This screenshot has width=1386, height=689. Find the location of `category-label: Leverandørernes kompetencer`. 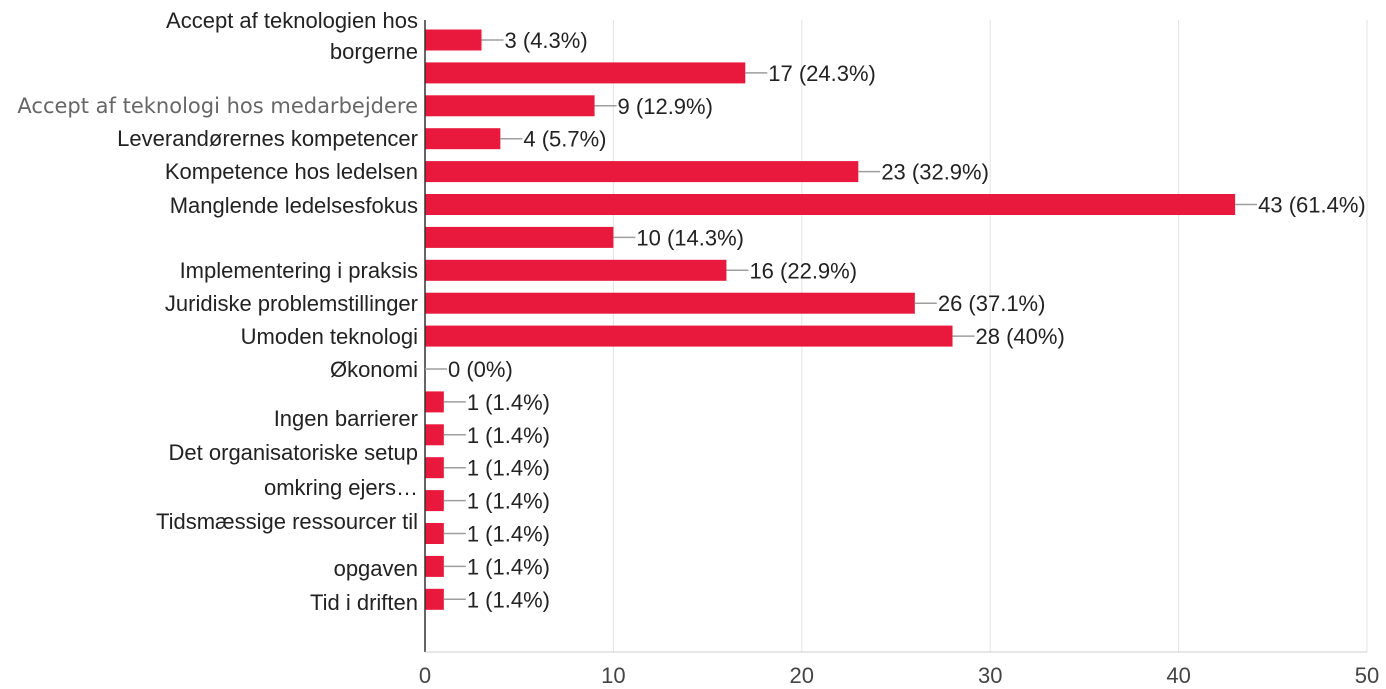

category-label: Leverandørernes kompetencer is located at coordinates (267, 138).